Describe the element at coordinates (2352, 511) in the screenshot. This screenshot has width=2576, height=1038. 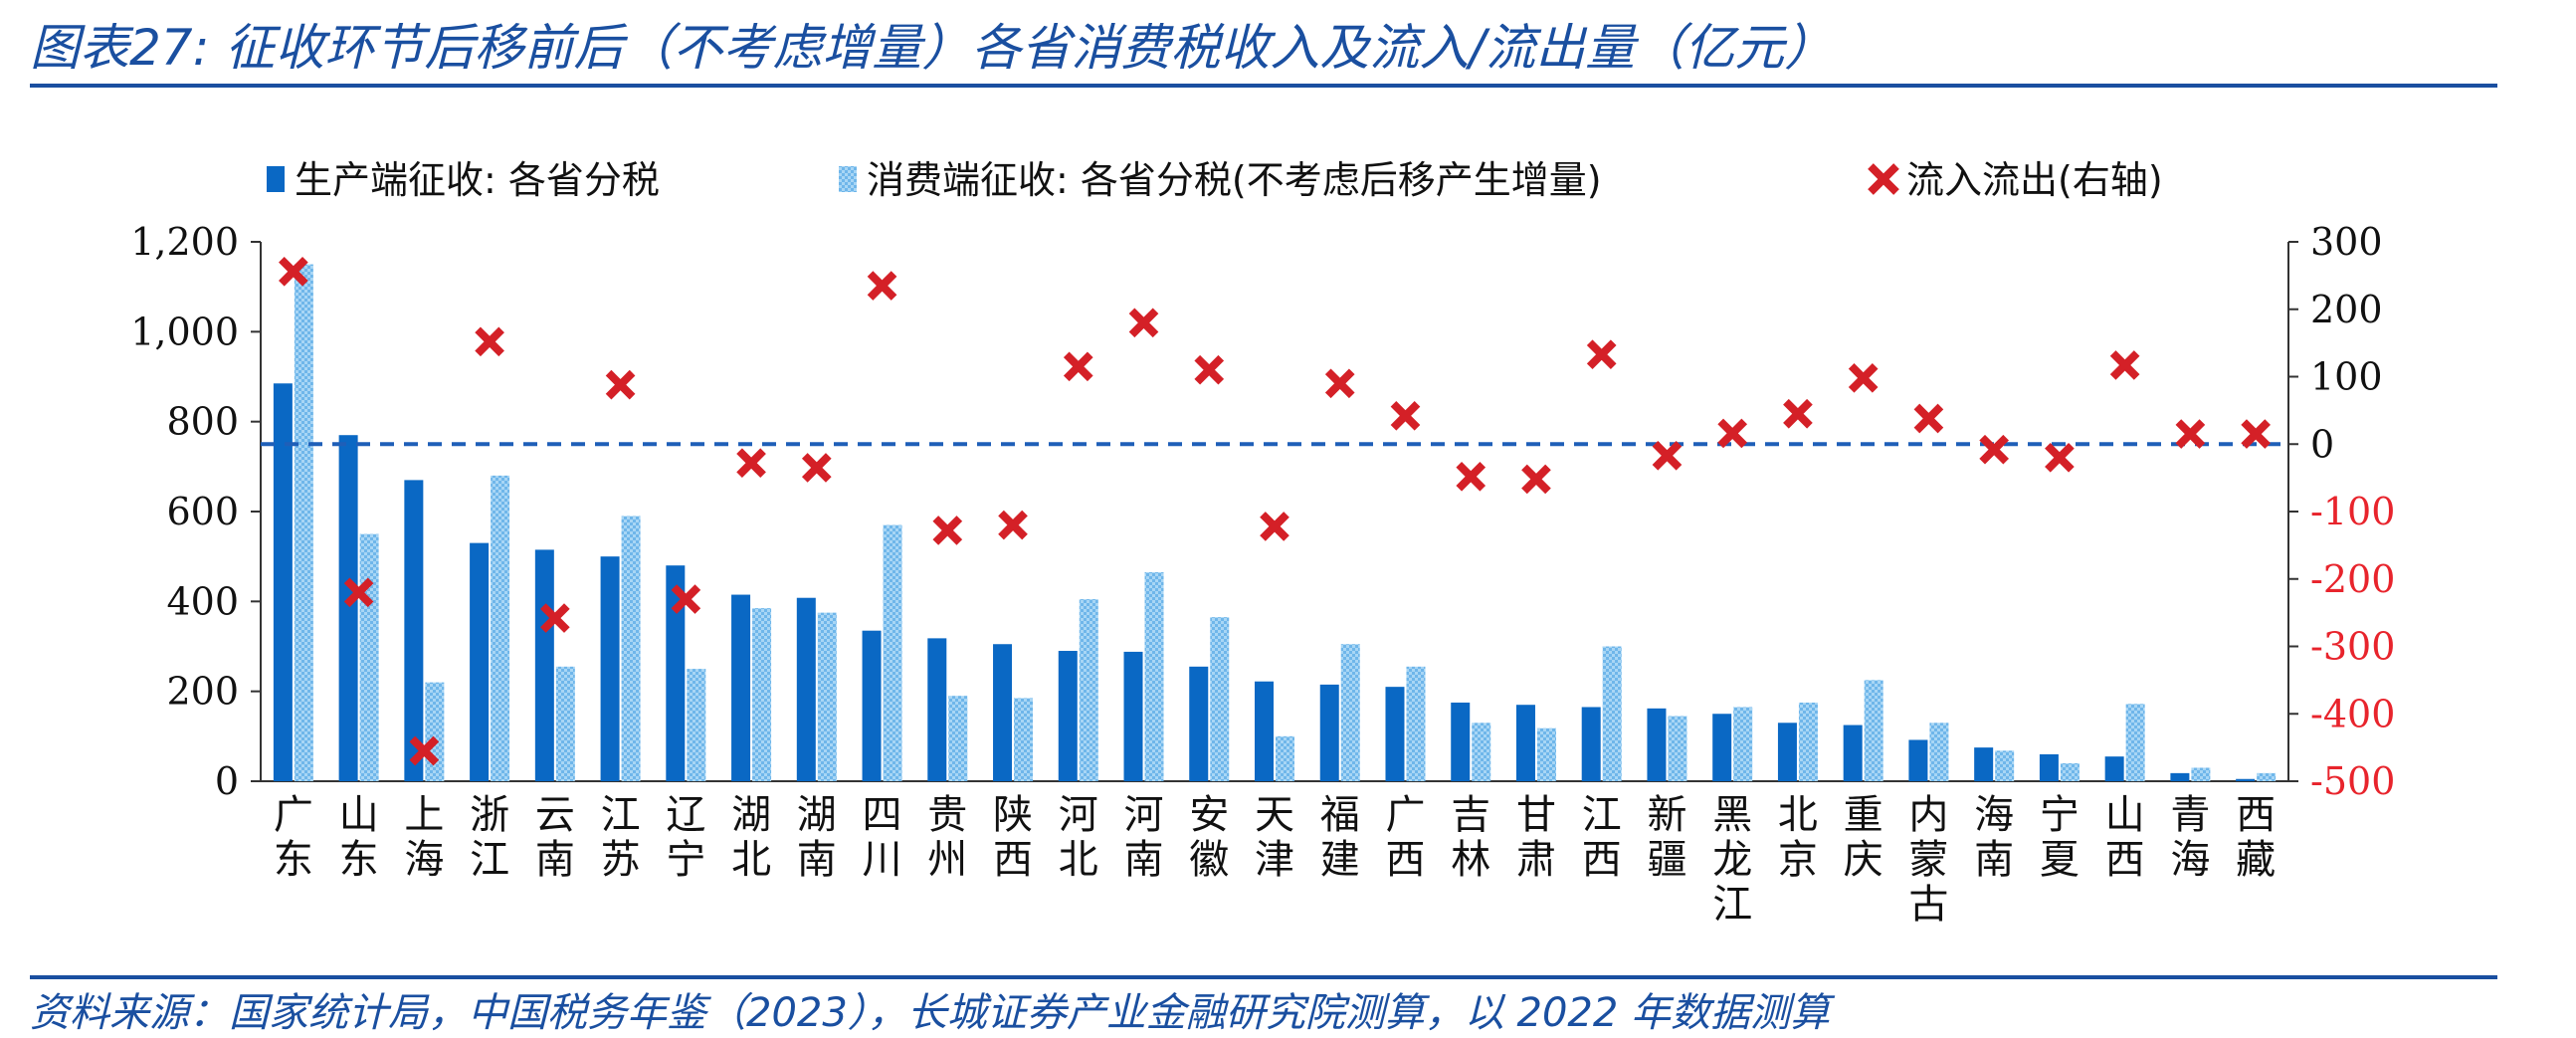
I see `right-tick-label: -100` at that location.